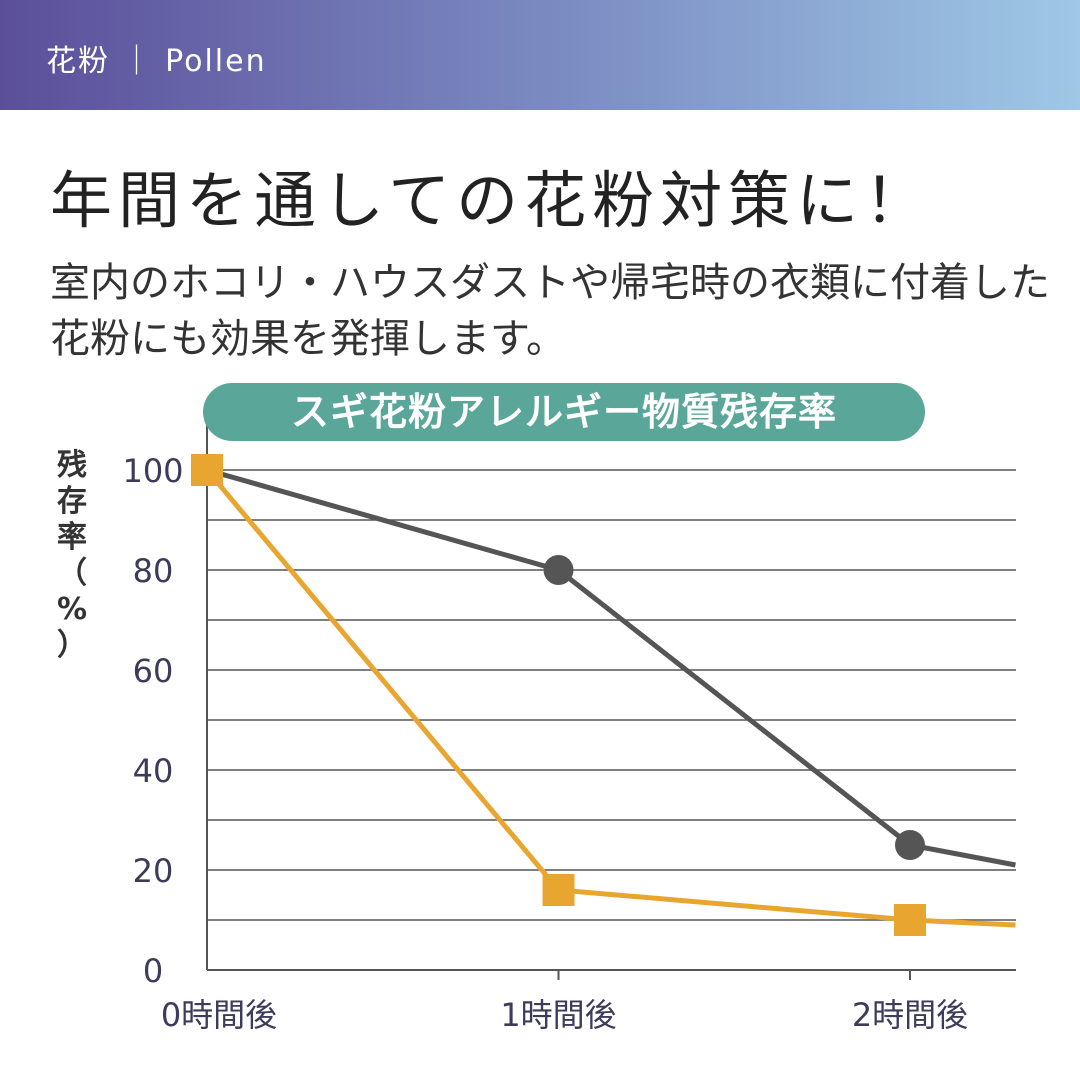 This screenshot has width=1080, height=1080. Describe the element at coordinates (152, 471) in the screenshot. I see `y-tick-label: 100` at that location.